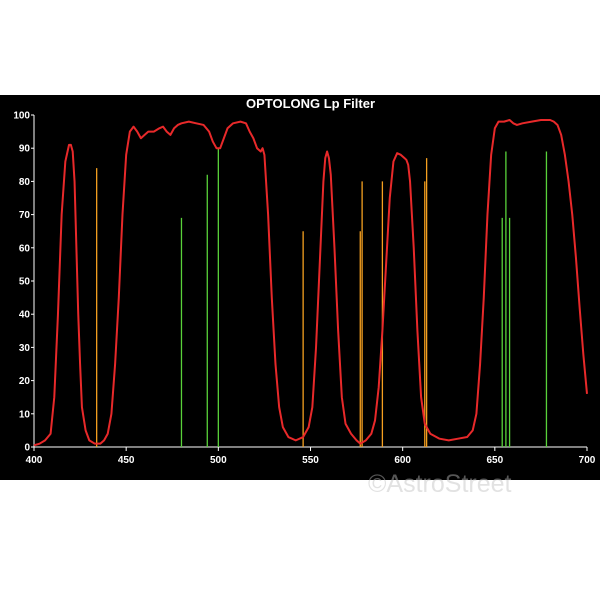 This screenshot has height=600, width=600. I want to click on y-tick-label: 0, so click(27, 448).